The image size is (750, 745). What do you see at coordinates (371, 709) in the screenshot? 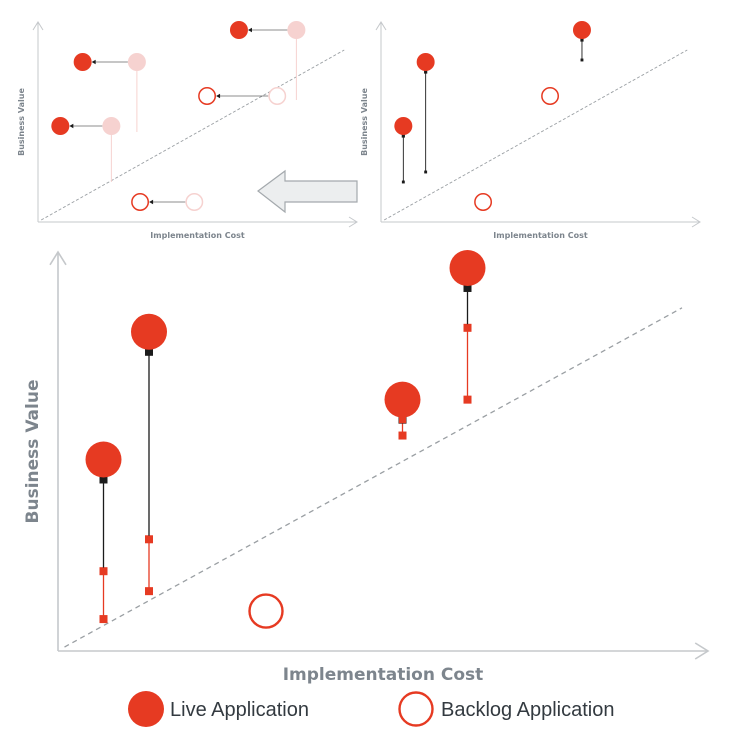
I see `legend: Live Application Backlog Application` at bounding box center [371, 709].